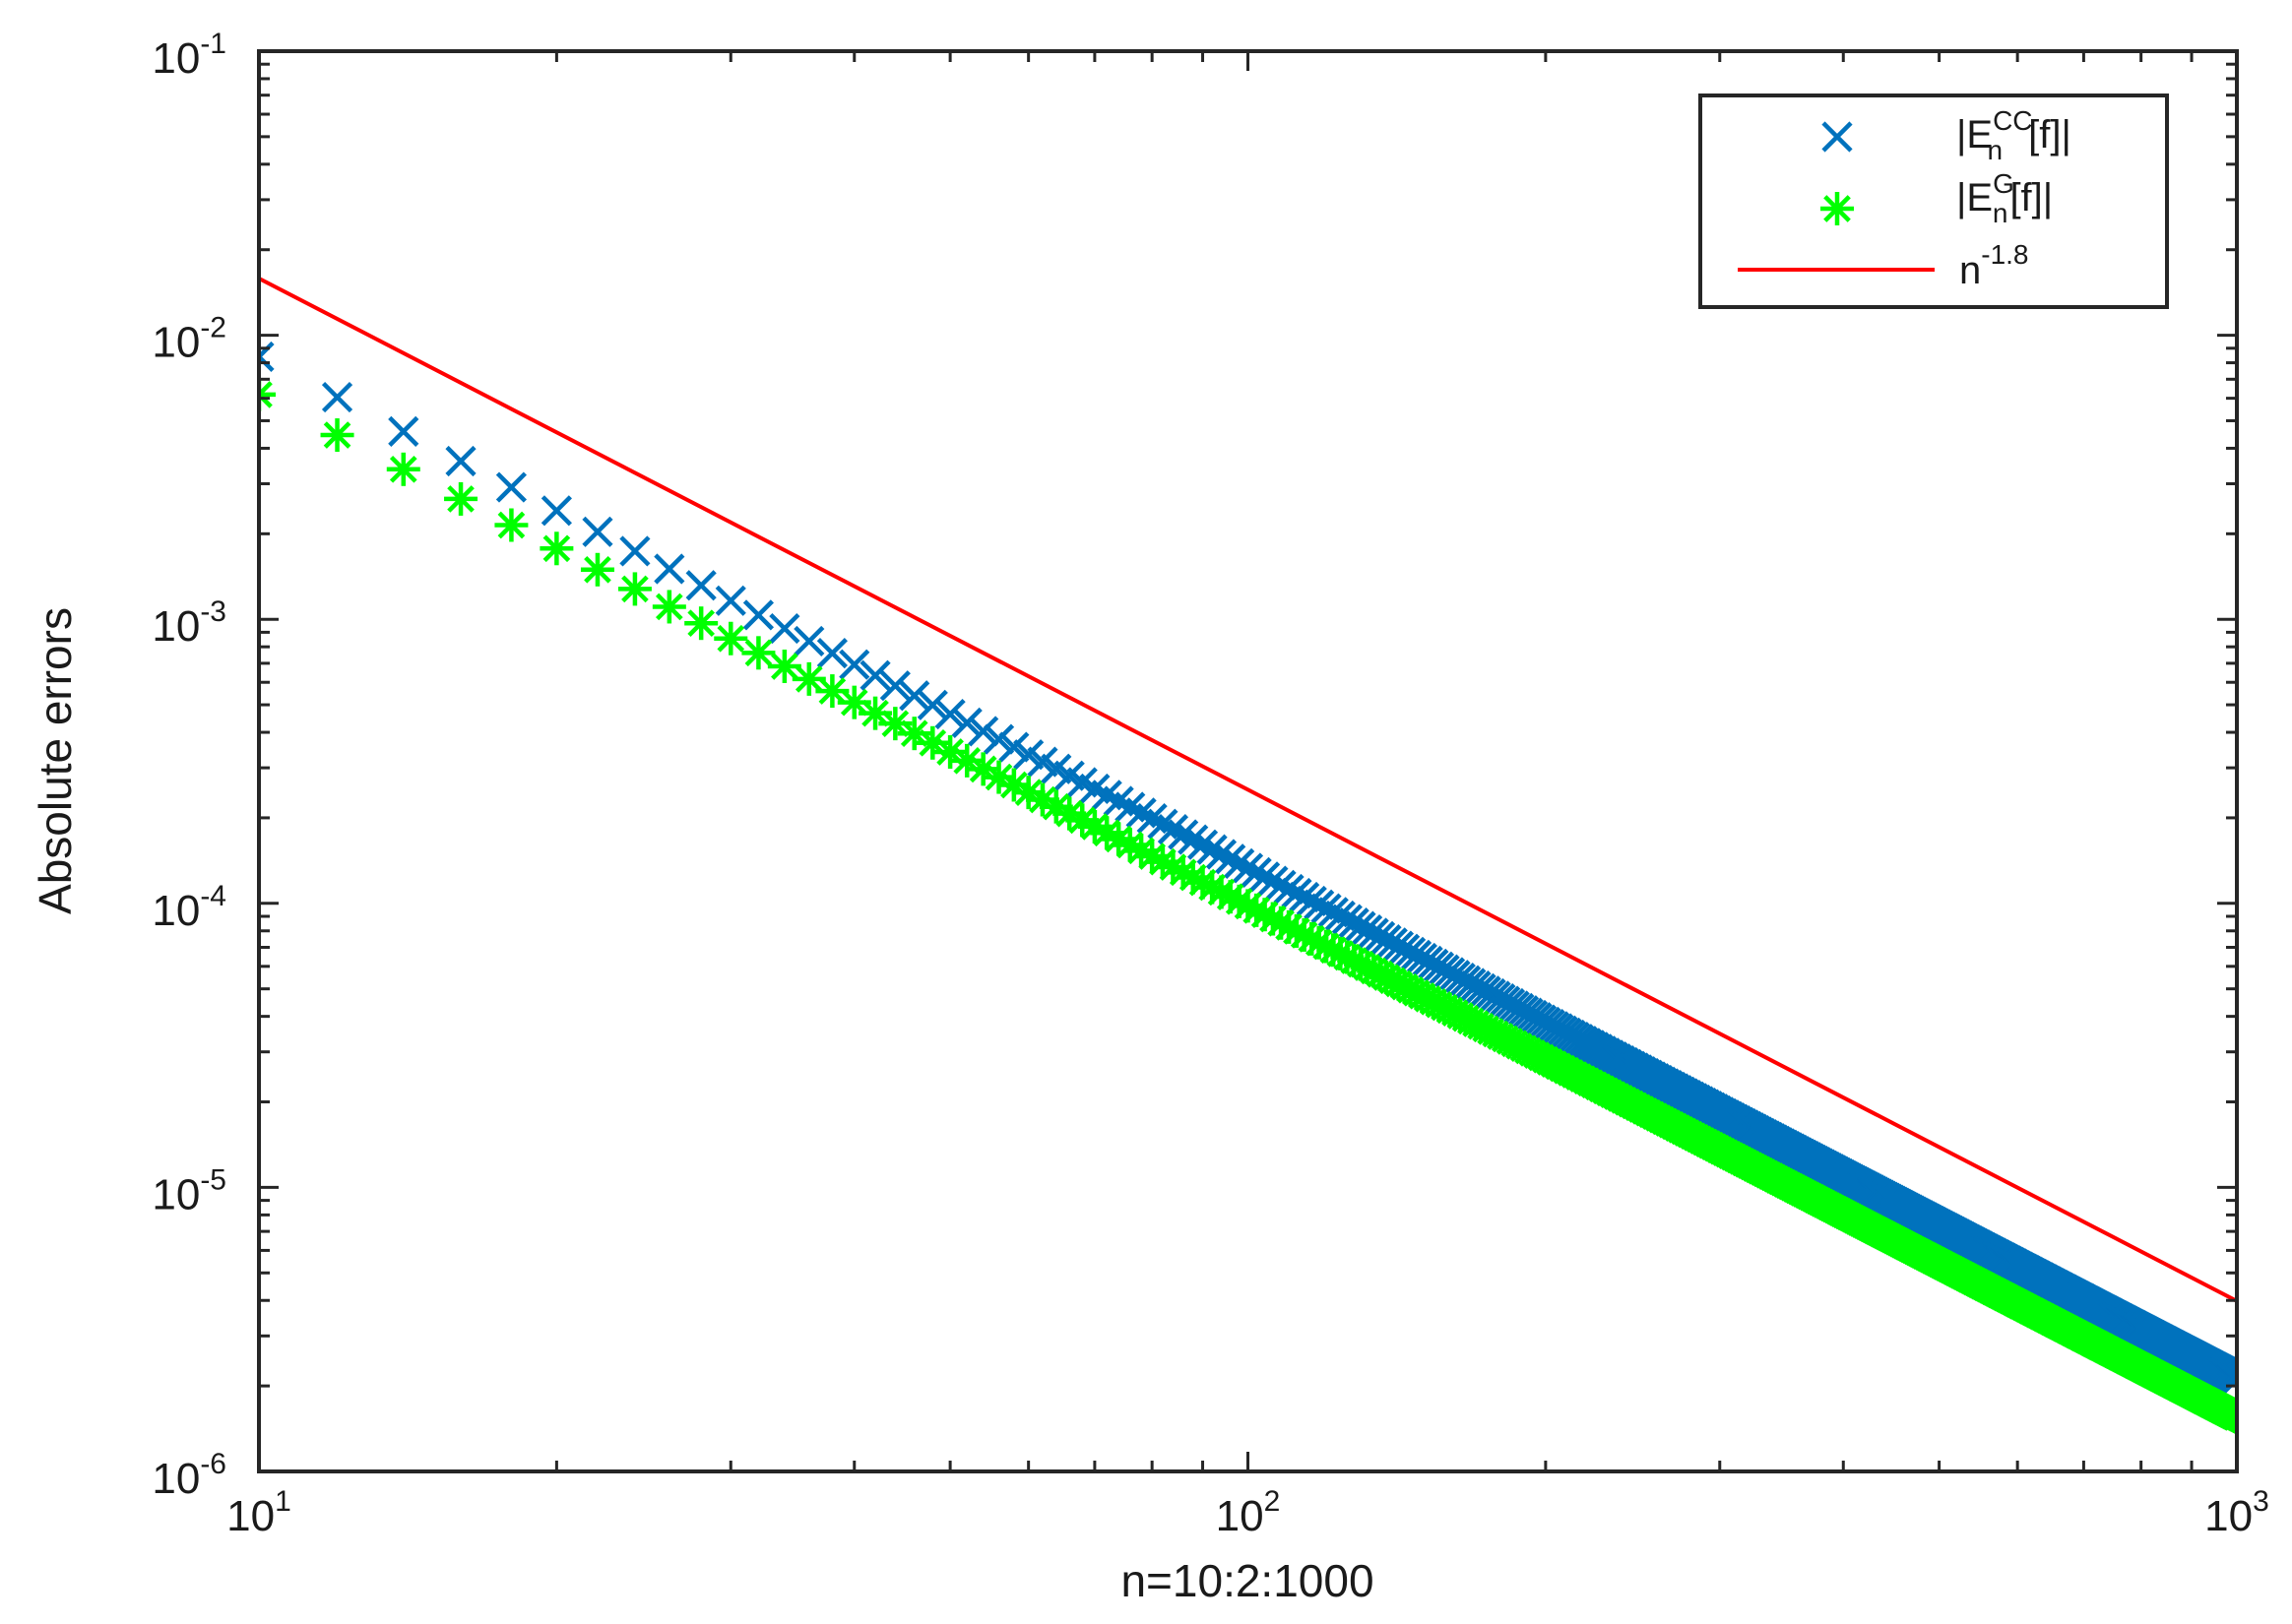 This screenshot has height=1624, width=2292. Describe the element at coordinates (1994, 265) in the screenshot. I see `legend-entry-reference: n-1.8` at that location.